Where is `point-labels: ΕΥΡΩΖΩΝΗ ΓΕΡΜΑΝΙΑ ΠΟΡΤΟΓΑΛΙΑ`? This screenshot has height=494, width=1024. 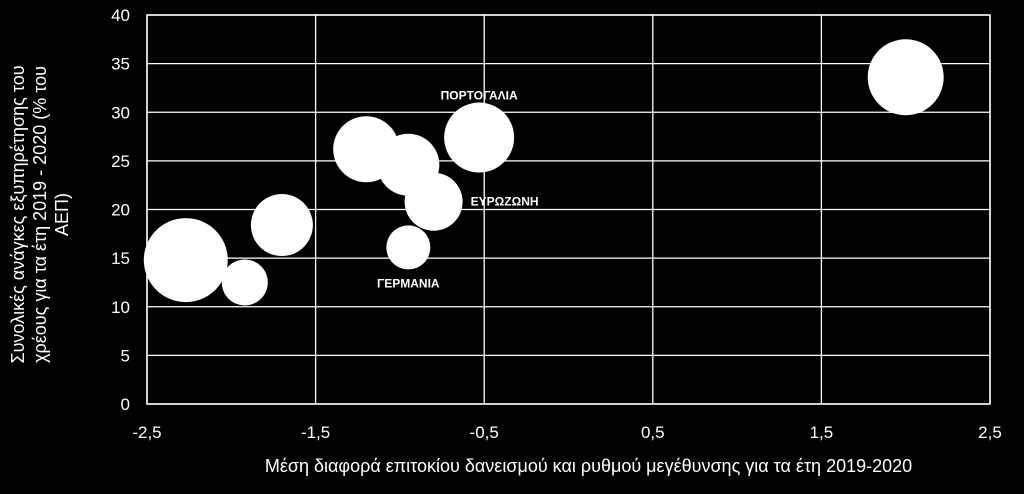
point-labels: ΕΥΡΩΖΩΝΗ ΓΕΡΜΑΝΙΑ ΠΟΡΤΟΓΑΛΙΑ is located at coordinates (457, 190).